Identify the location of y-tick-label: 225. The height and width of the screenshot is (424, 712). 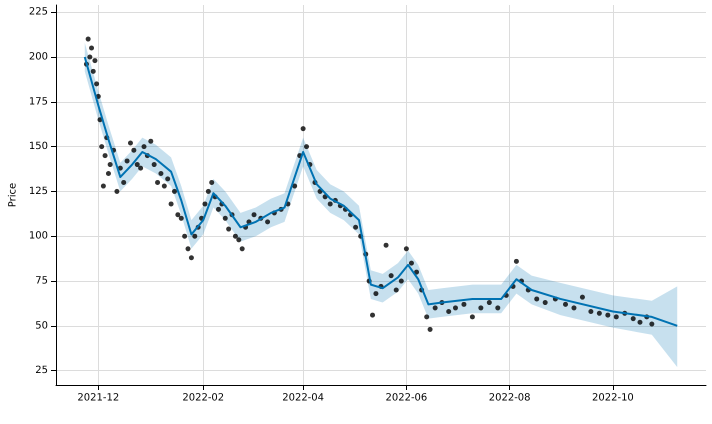
(38, 12).